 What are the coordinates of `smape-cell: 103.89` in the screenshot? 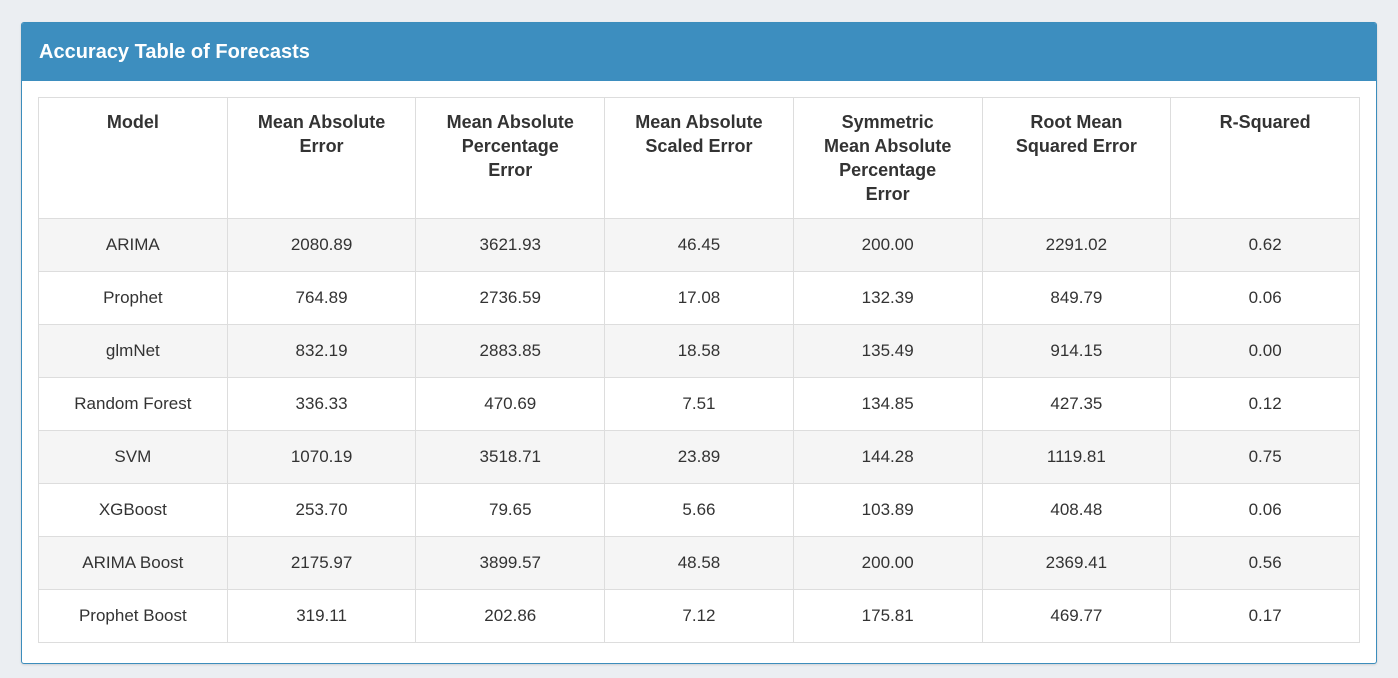 It's located at (887, 510).